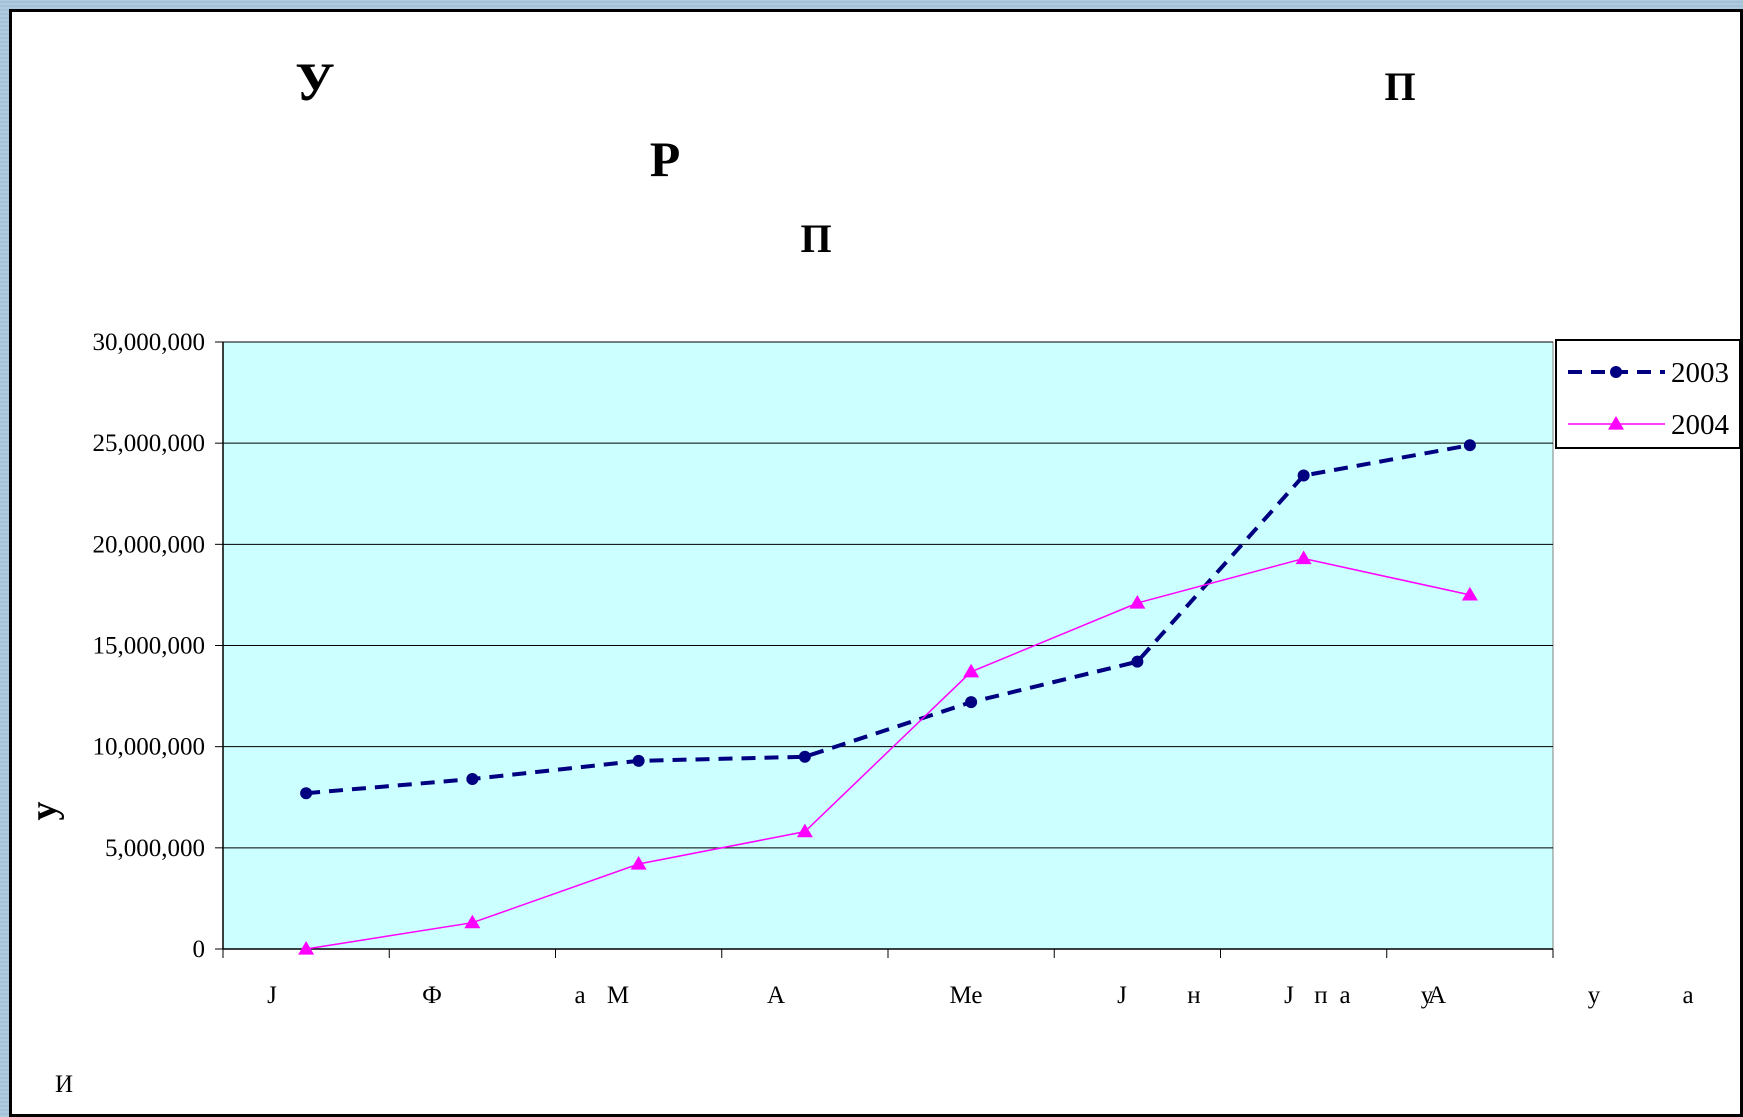 This screenshot has height=1117, width=1743. Describe the element at coordinates (149, 544) in the screenshot. I see `y-tick-label: 20,000,000` at that location.